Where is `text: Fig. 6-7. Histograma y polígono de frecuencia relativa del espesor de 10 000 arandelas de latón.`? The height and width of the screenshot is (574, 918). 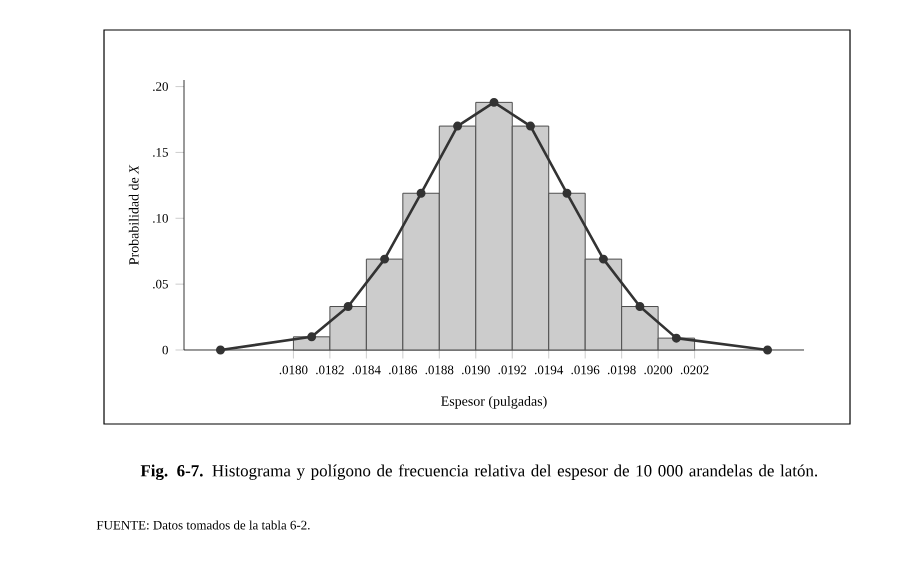
text: Fig. 6-7. Histograma y polígono de frecuencia relativa del espesor de 10 000 arandelas de latón. is located at coordinates (479, 472).